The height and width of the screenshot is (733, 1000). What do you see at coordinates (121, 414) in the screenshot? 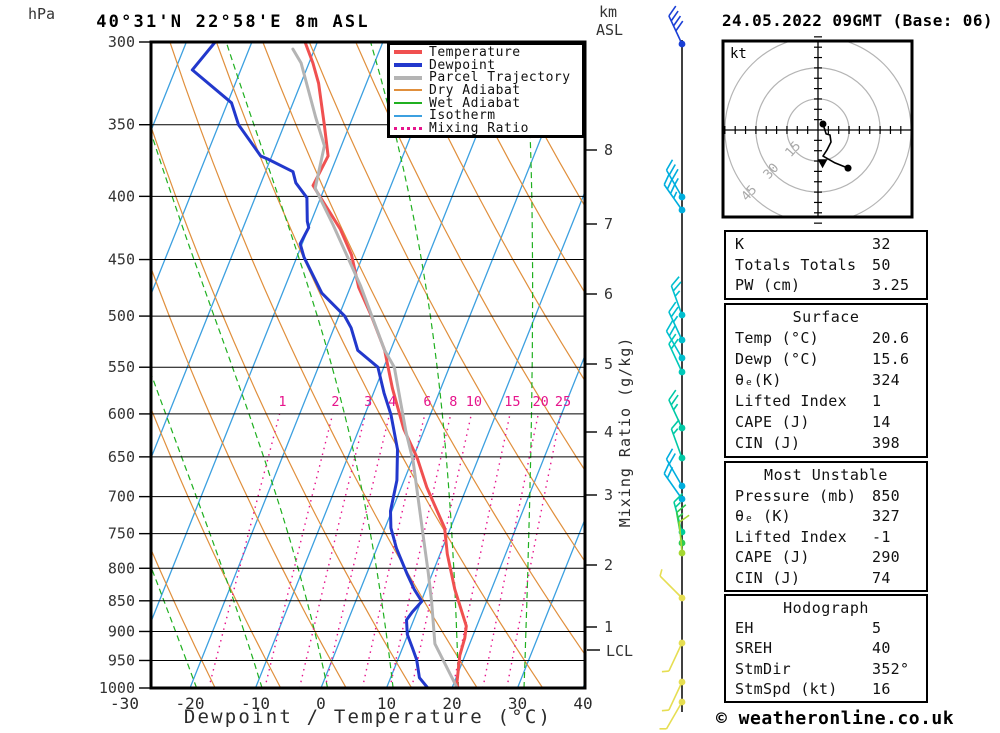
I see `pressure-tick-label: 600` at bounding box center [121, 414].